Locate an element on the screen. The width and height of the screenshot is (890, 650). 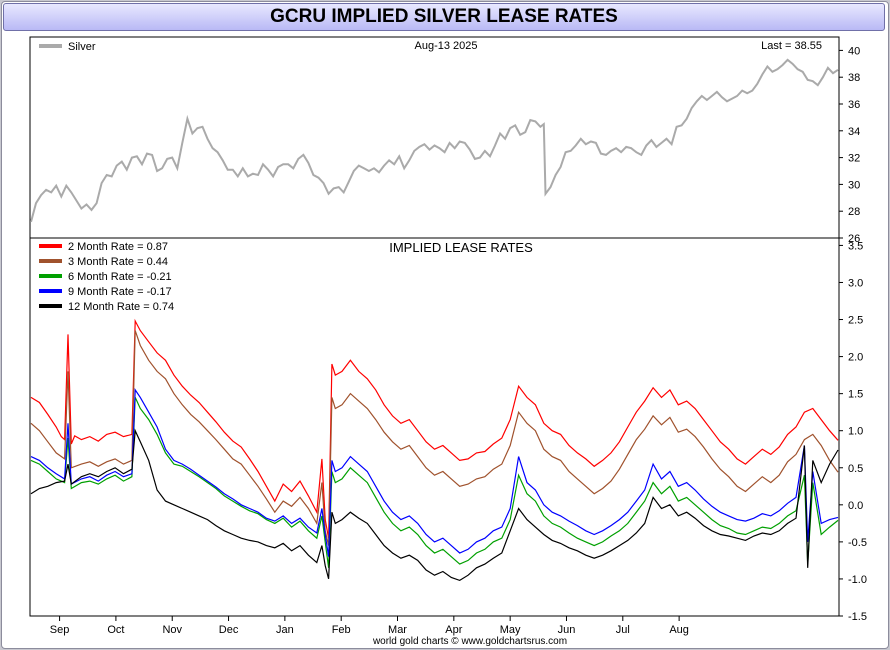
legend-label: 3 Month Rate = 0.44 is located at coordinates (118, 262).